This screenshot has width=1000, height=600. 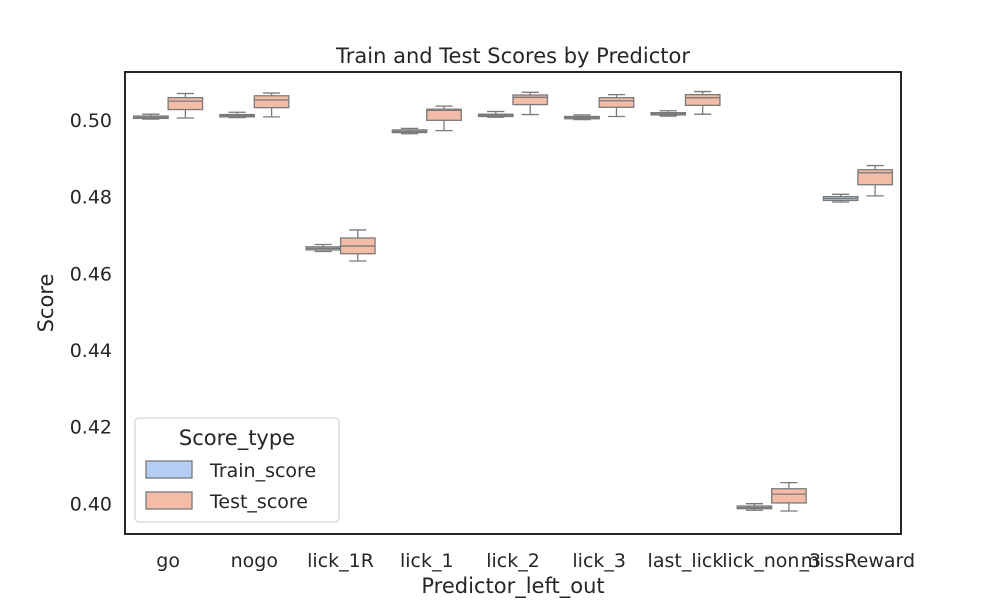 I want to click on box-train-score-go, so click(x=150, y=116).